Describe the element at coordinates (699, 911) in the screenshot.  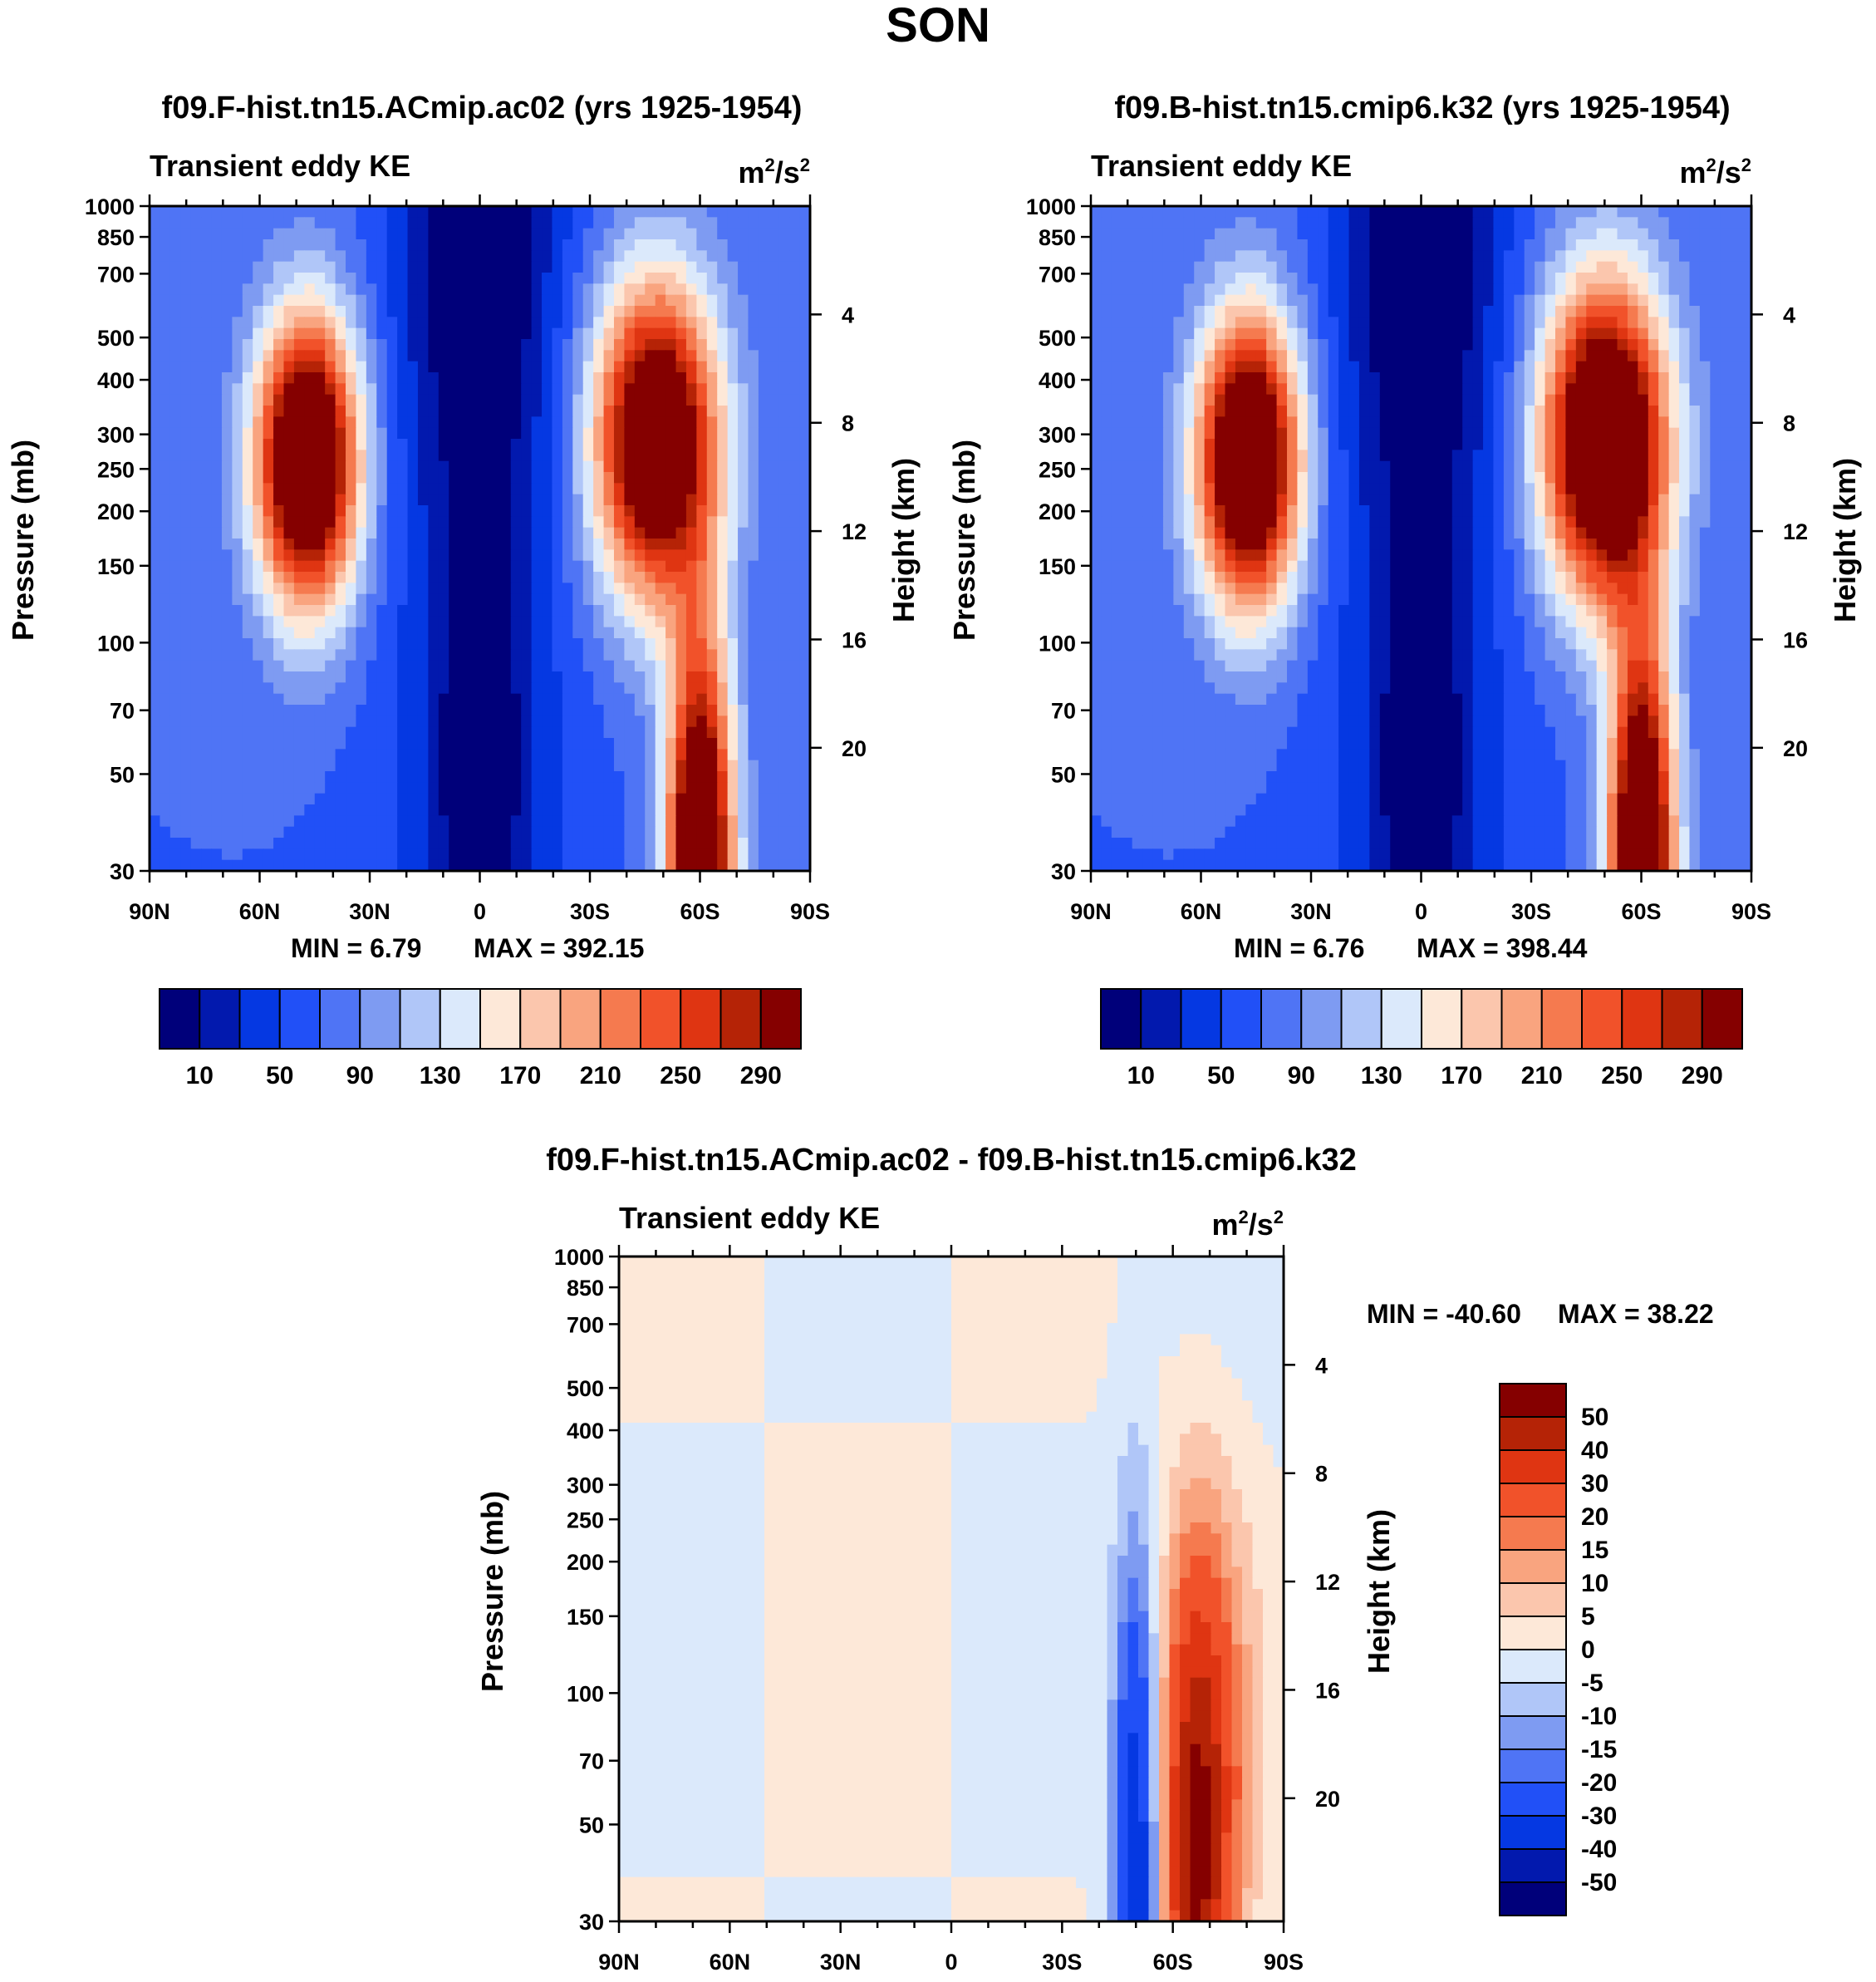
I see `x-tick-label: 60S` at that location.